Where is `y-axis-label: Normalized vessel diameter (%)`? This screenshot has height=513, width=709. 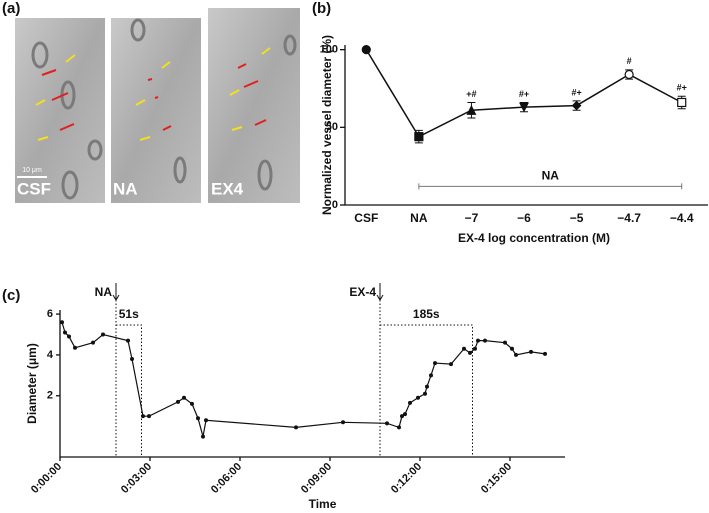 y-axis-label: Normalized vessel diameter (%) is located at coordinates (327, 125).